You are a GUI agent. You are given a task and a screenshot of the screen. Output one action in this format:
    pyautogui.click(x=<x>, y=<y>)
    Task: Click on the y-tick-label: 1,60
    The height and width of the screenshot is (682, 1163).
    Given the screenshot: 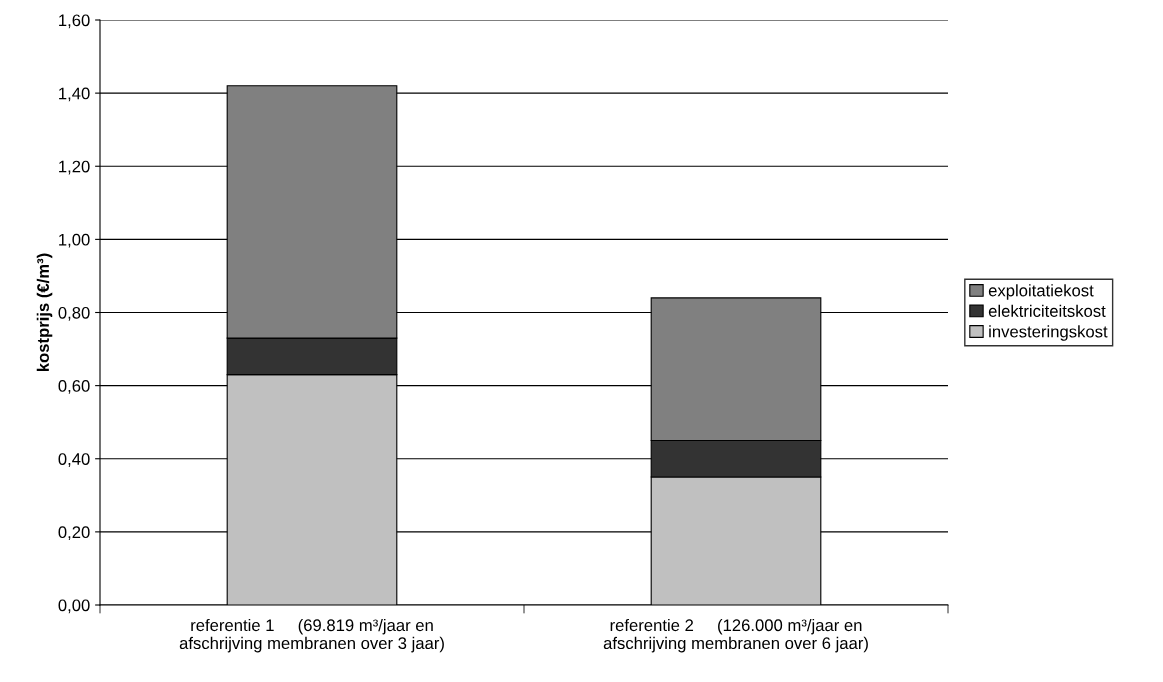 What is the action you would take?
    pyautogui.click(x=74, y=21)
    